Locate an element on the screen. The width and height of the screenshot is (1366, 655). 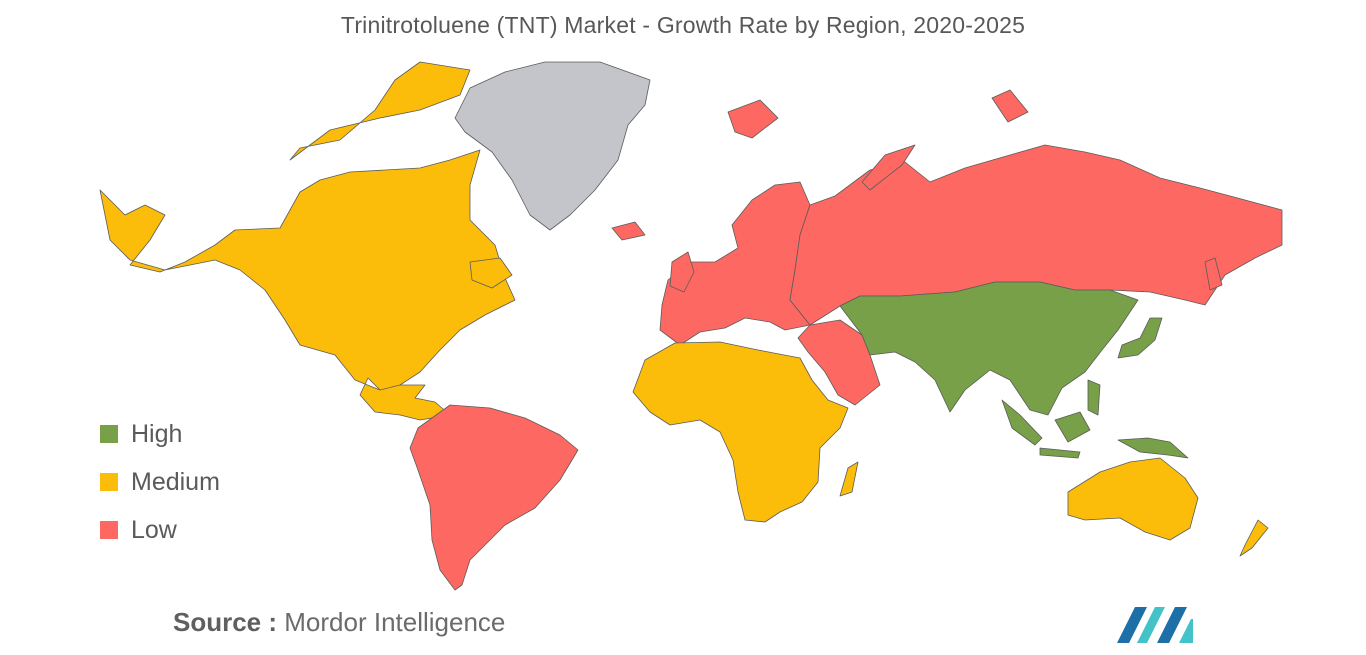
legend-item-low: Low is located at coordinates (160, 530).